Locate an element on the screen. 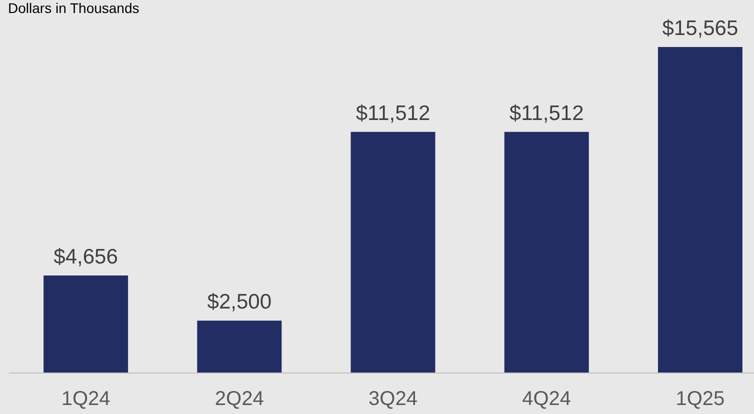 The height and width of the screenshot is (414, 754). x-tick-label: 4Q24 is located at coordinates (547, 399).